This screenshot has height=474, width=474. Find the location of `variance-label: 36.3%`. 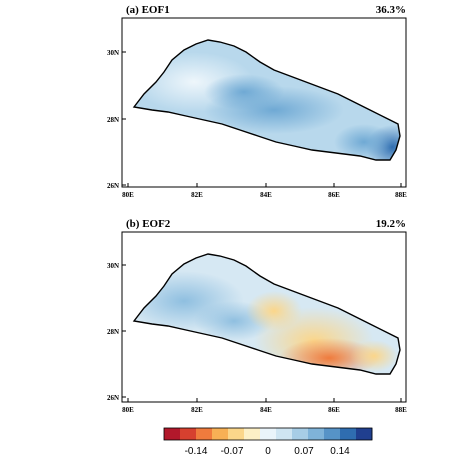

variance-label: 36.3% is located at coordinates (391, 10).